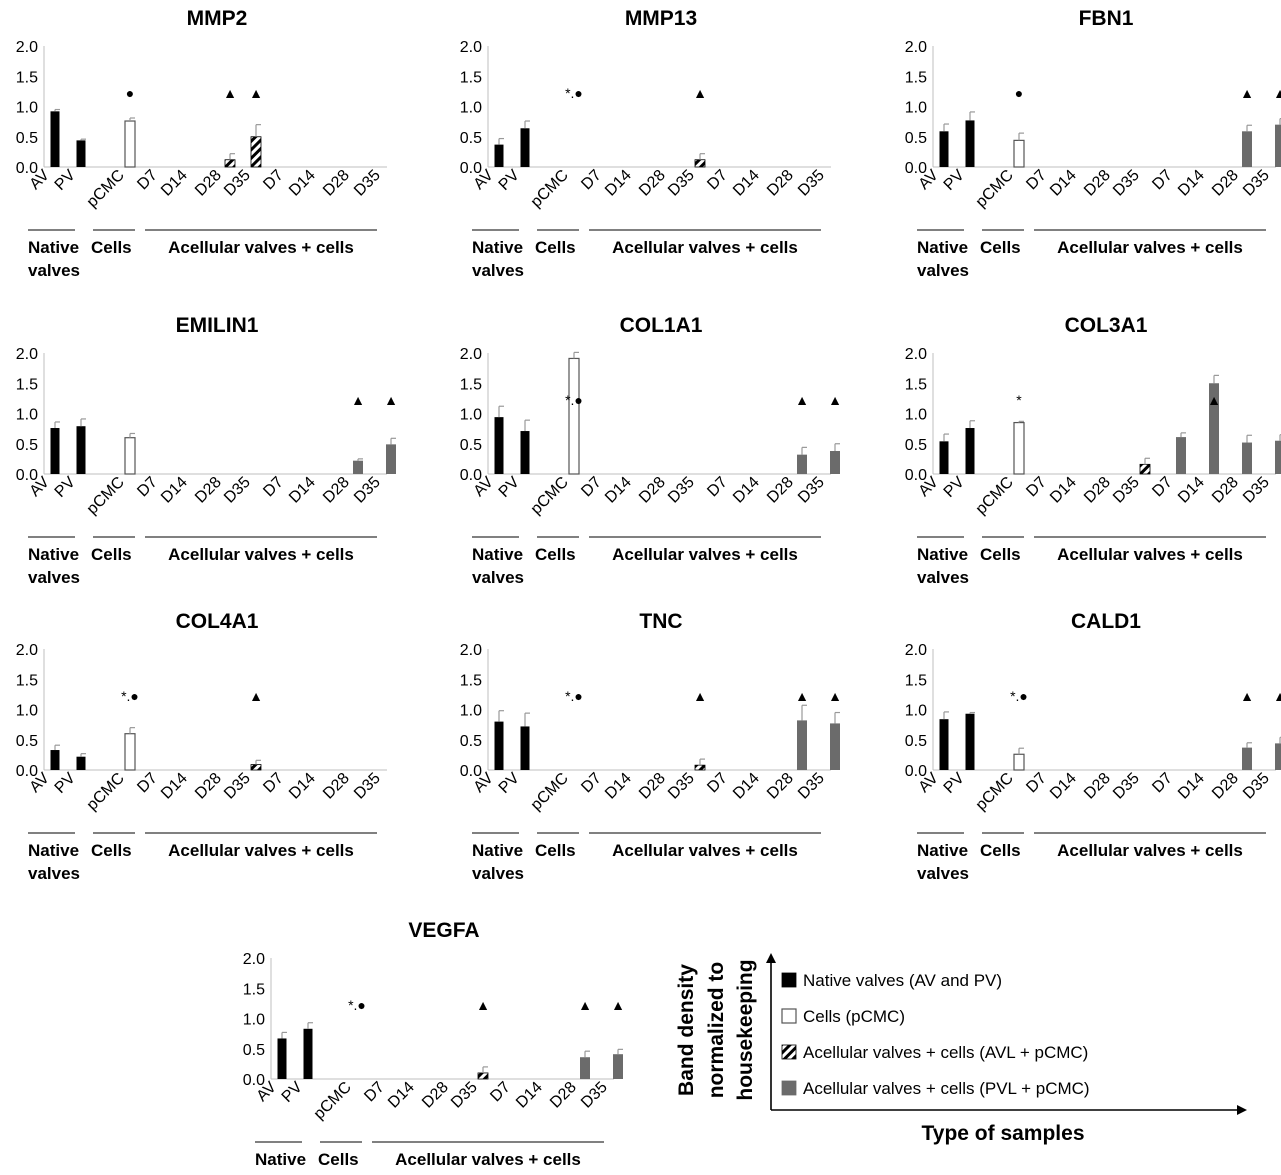 This screenshot has width=1281, height=1175. Describe the element at coordinates (217, 18) in the screenshot. I see `panel-title: MMP2` at that location.